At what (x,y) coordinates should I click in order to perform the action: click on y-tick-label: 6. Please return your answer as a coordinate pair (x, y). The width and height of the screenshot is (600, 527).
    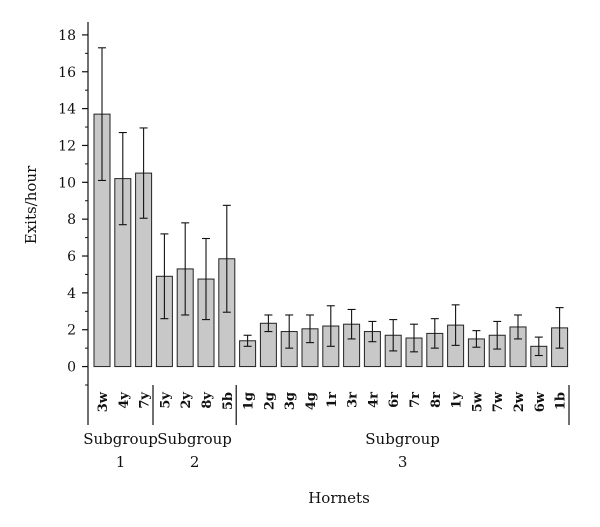
    Looking at the image, I should click on (71, 257).